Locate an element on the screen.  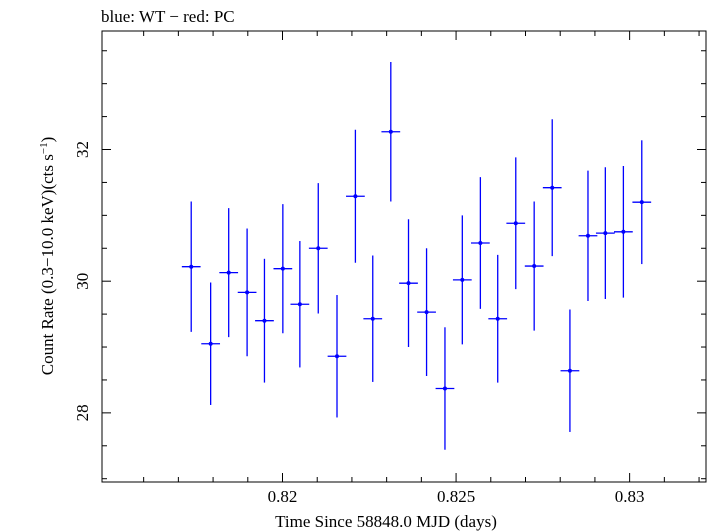
y-tick-label: 30 is located at coordinates (82, 281).